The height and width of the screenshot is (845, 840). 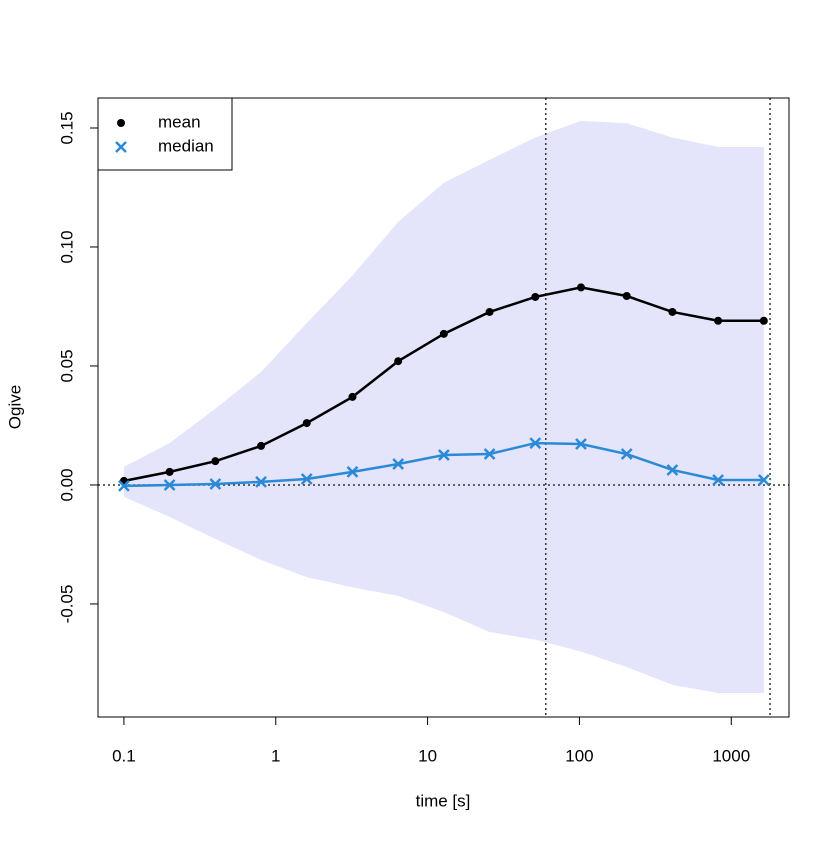 I want to click on y-tick-label: 0.10, so click(x=66, y=246).